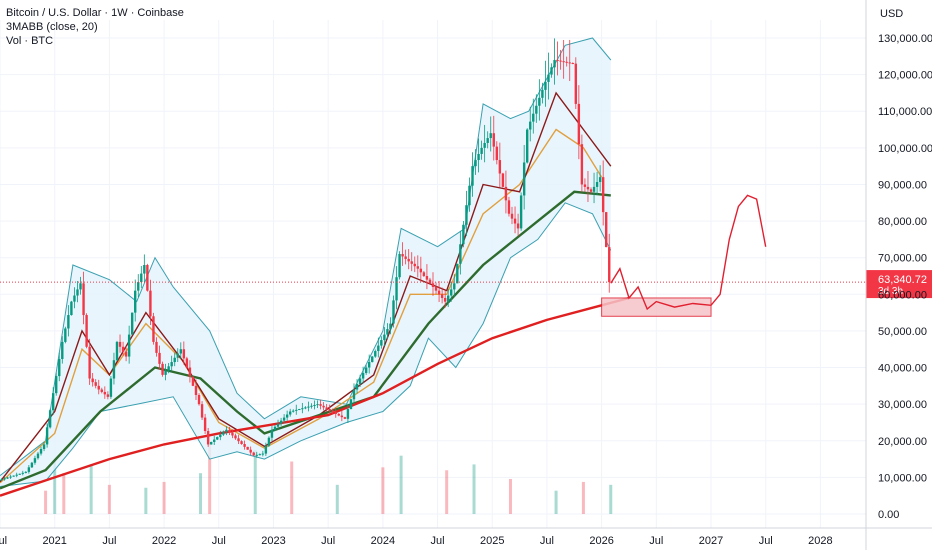 Image resolution: width=932 pixels, height=550 pixels. What do you see at coordinates (688, 252) in the screenshot?
I see `projection-line` at bounding box center [688, 252].